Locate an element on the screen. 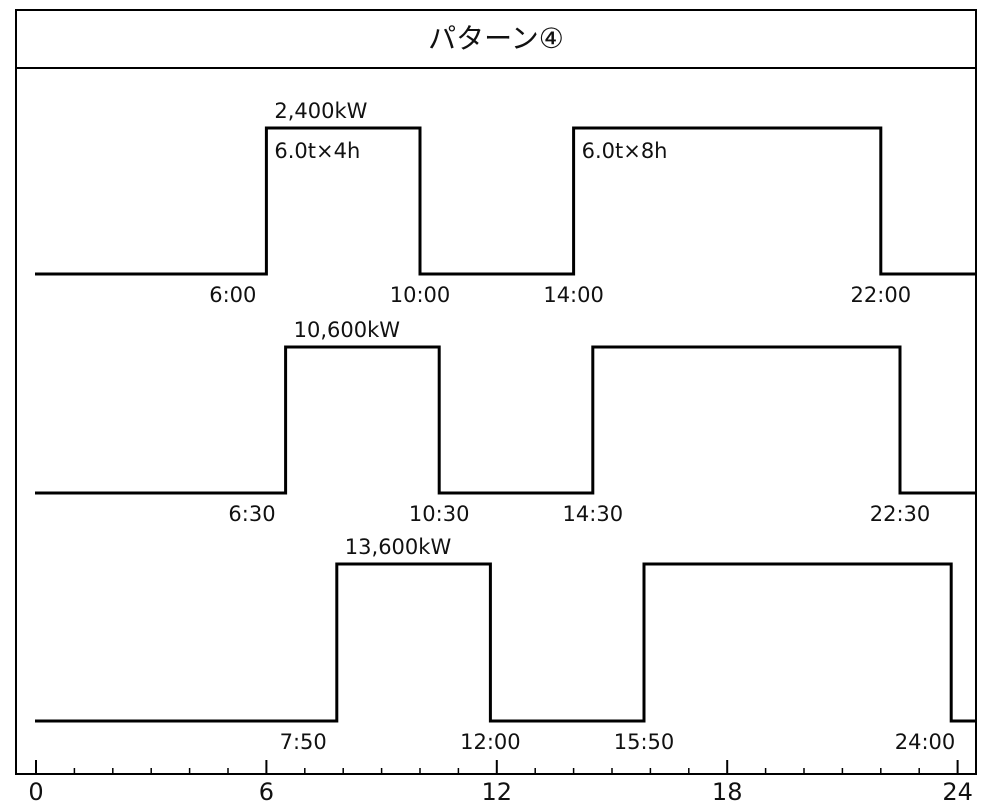 The width and height of the screenshot is (991, 804). x-tick-label: 0 is located at coordinates (35, 791).